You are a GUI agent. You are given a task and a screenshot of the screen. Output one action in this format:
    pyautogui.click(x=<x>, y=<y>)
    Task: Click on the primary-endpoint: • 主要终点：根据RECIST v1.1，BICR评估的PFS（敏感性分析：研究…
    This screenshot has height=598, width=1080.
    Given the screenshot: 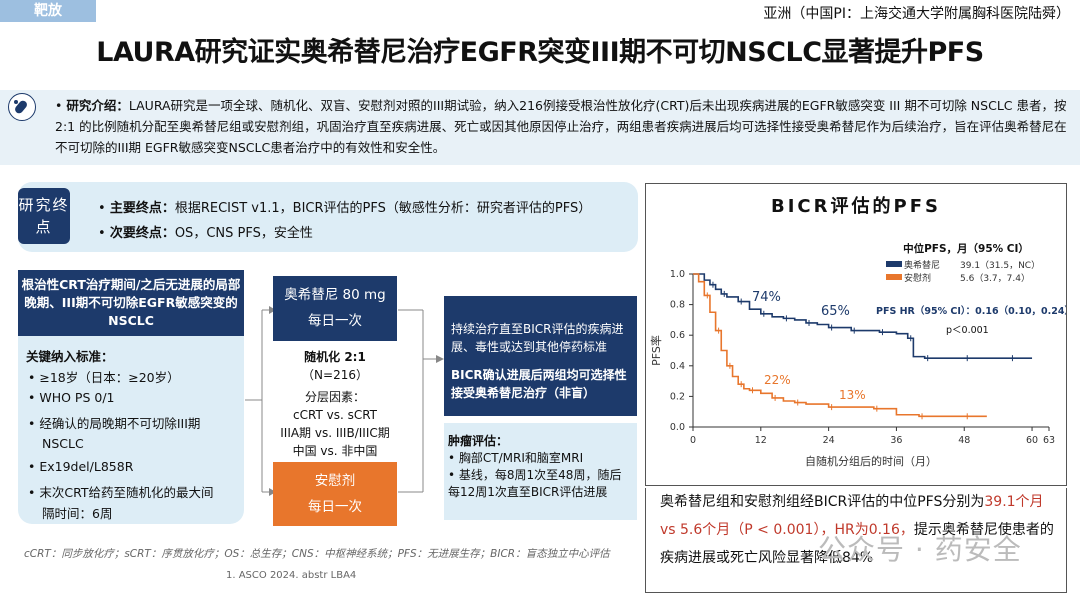 What is the action you would take?
    pyautogui.click(x=345, y=208)
    